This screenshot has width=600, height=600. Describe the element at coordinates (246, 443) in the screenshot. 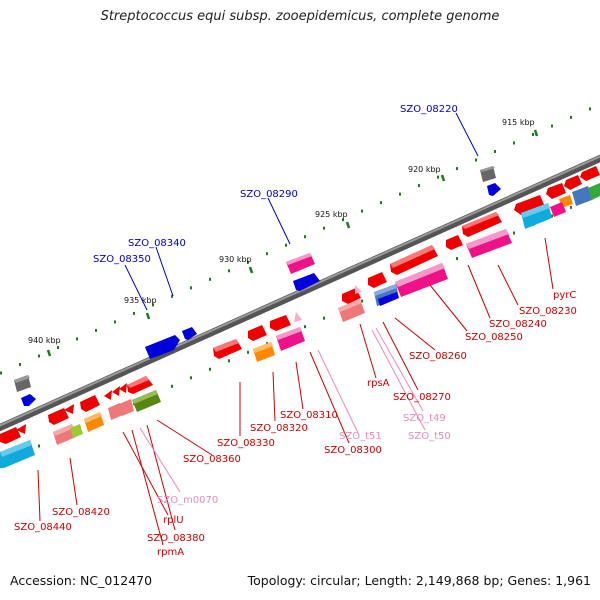

I see `label-szo-08330: SZO_08330` at that location.